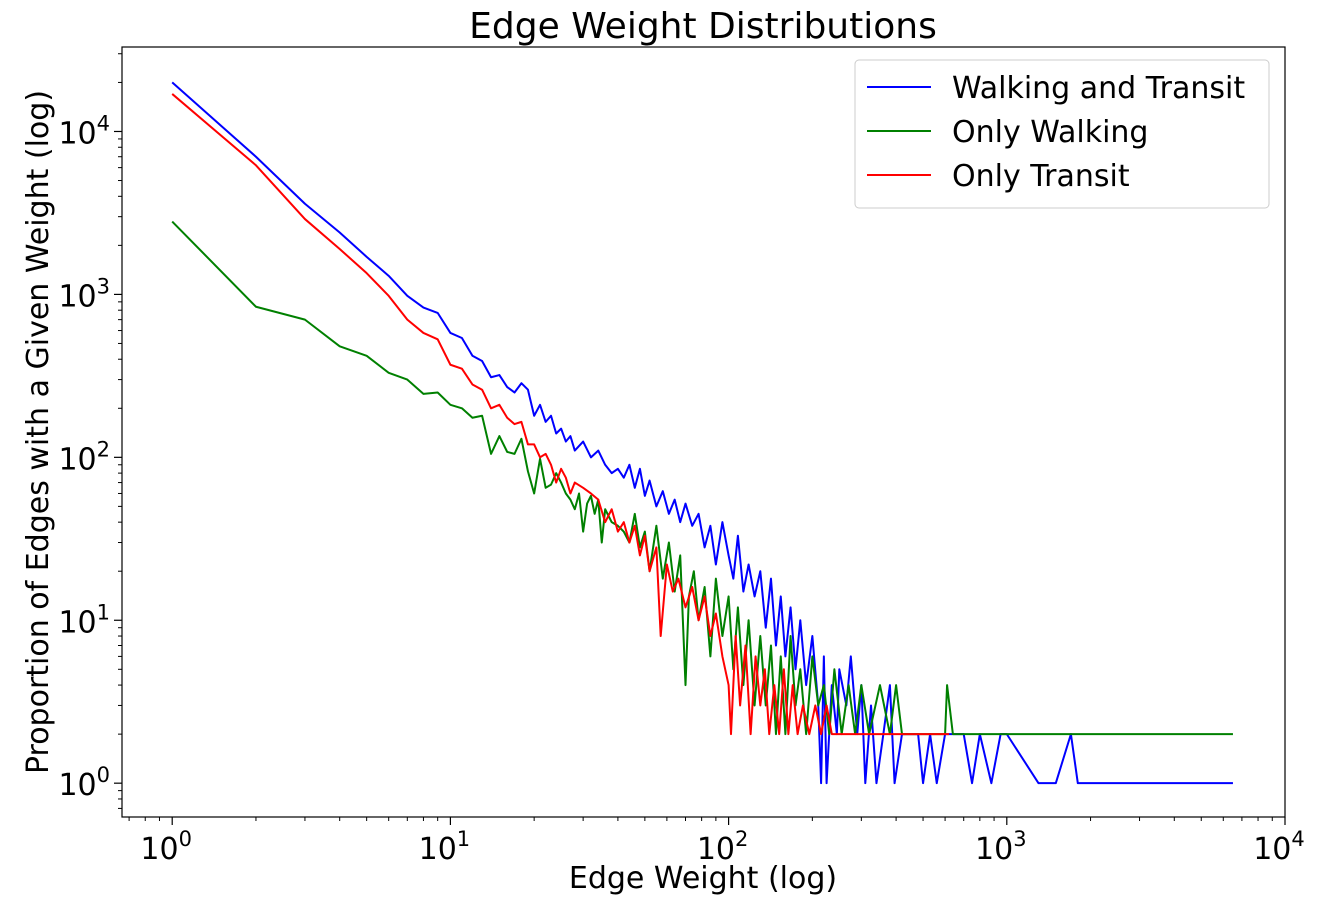 Image resolution: width=1319 pixels, height=905 pixels. What do you see at coordinates (1041, 176) in the screenshot?
I see `legend-label-2: Only Transit` at bounding box center [1041, 176].